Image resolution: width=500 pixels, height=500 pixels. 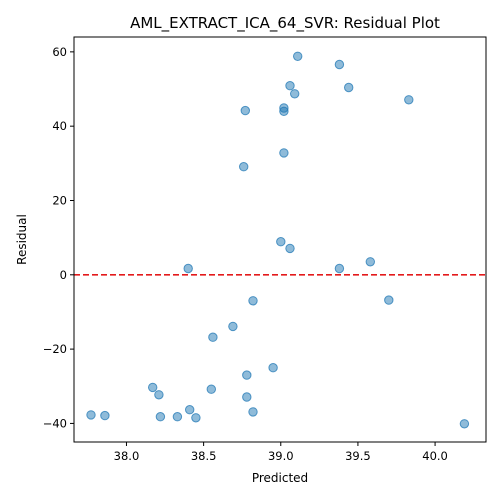 I want to click on x-axis-label: Predicted, so click(x=280, y=478).